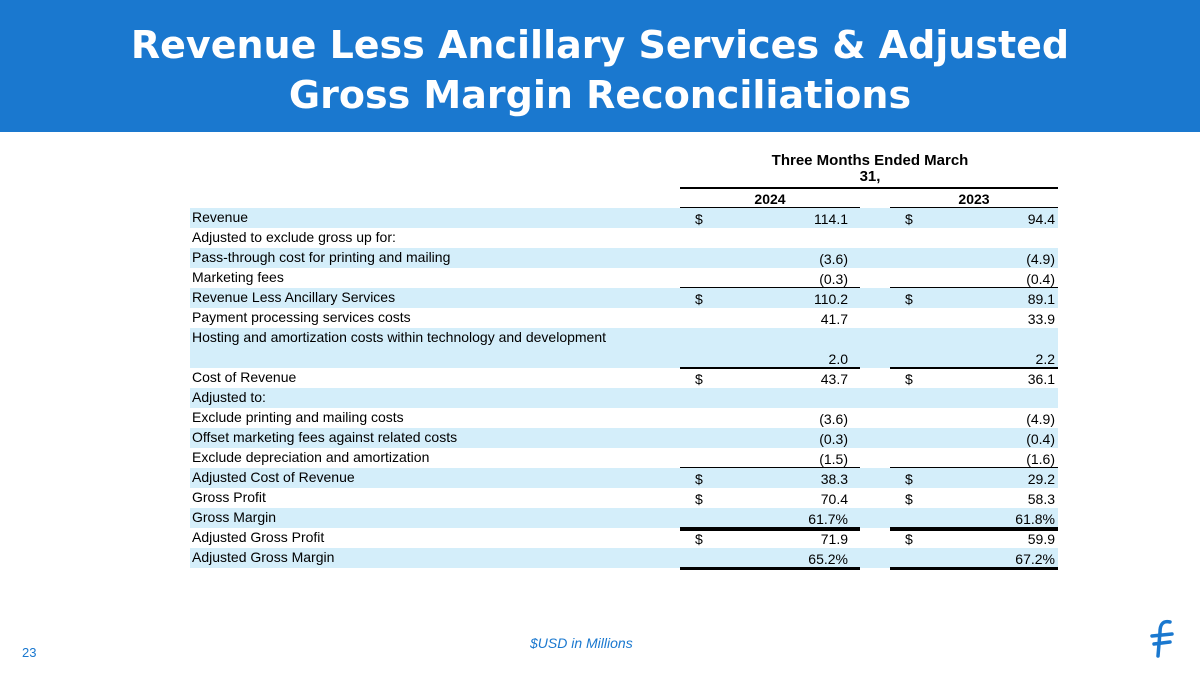 Image resolution: width=1200 pixels, height=675 pixels. What do you see at coordinates (834, 479) in the screenshot?
I see `value: 38.3` at bounding box center [834, 479].